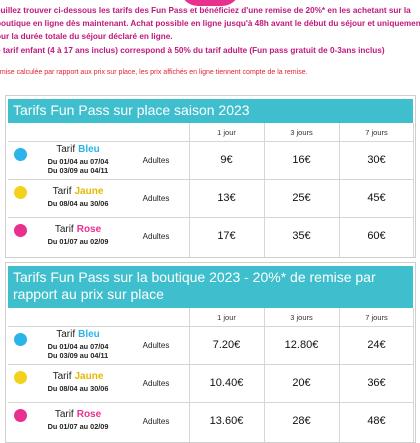 The image size is (420, 443). I want to click on price: 60€, so click(376, 236).